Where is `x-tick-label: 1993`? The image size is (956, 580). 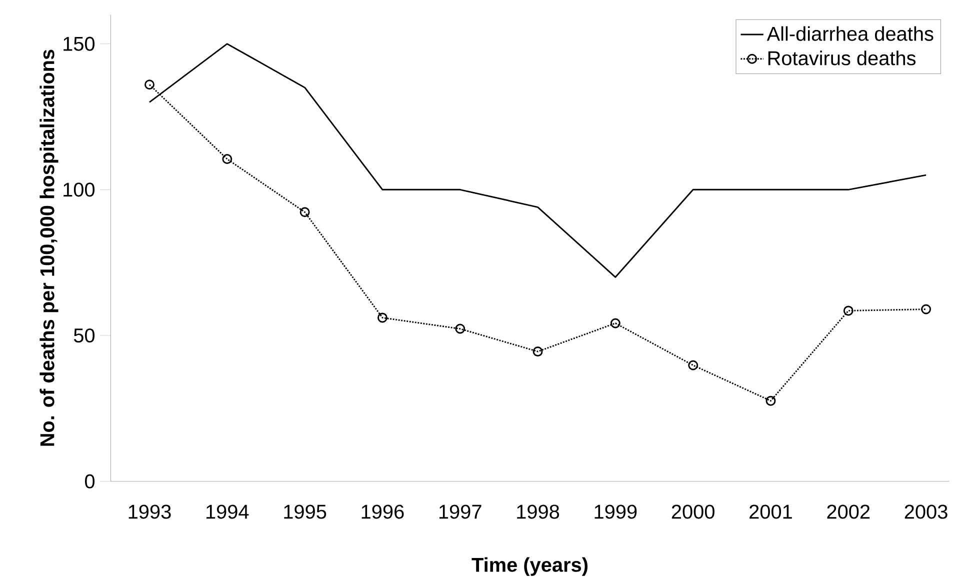
x-tick-label: 1993 is located at coordinates (149, 511).